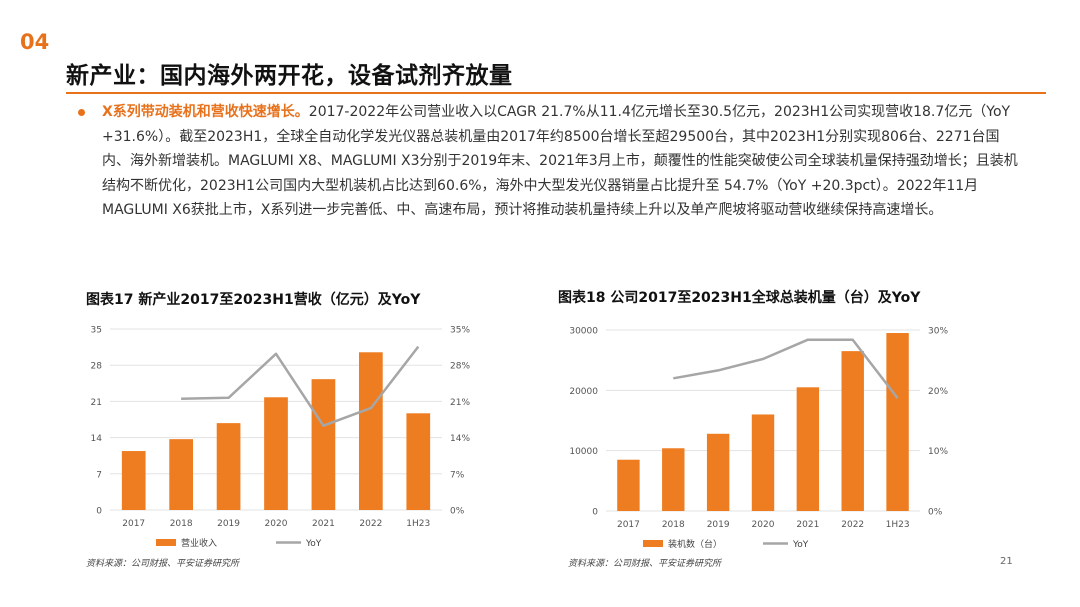 The image size is (1080, 607). I want to click on y2-tick-label: 35%, so click(460, 331).